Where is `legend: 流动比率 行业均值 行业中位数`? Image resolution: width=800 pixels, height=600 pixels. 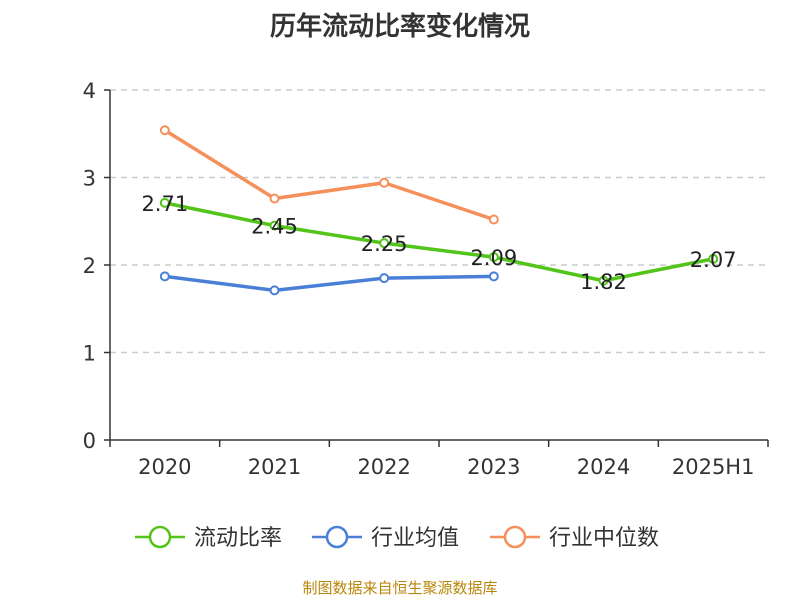
legend: 流动比率 行业均值 行业中位数 is located at coordinates (397, 538).